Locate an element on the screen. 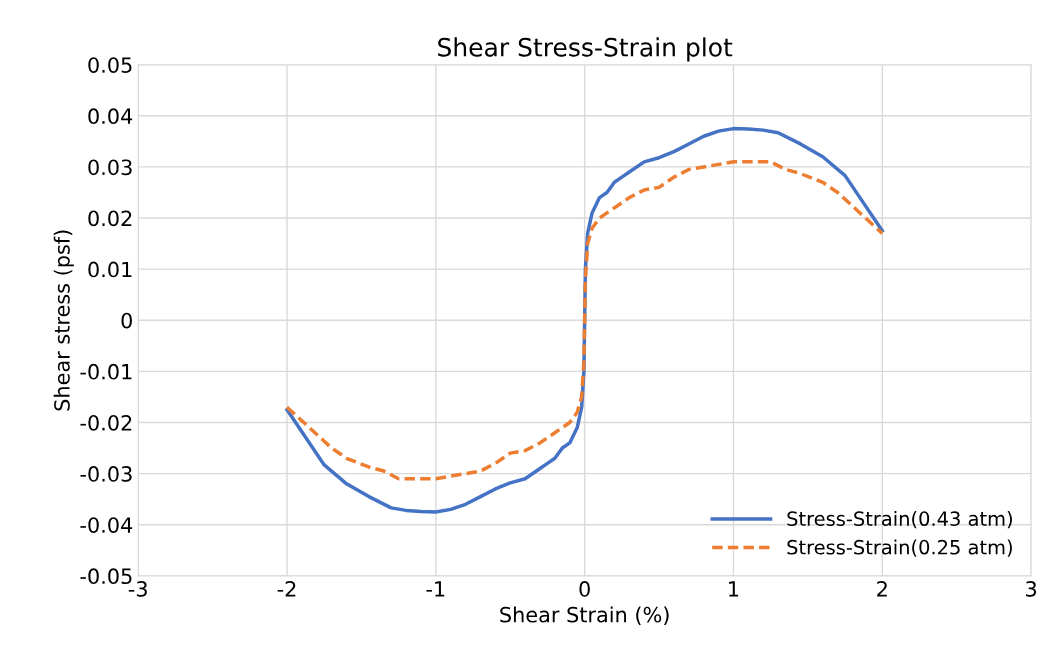 Image resolution: width=1063 pixels, height=647 pixels. legend-label: Stress-Strain(0.43 atm) is located at coordinates (899, 519).